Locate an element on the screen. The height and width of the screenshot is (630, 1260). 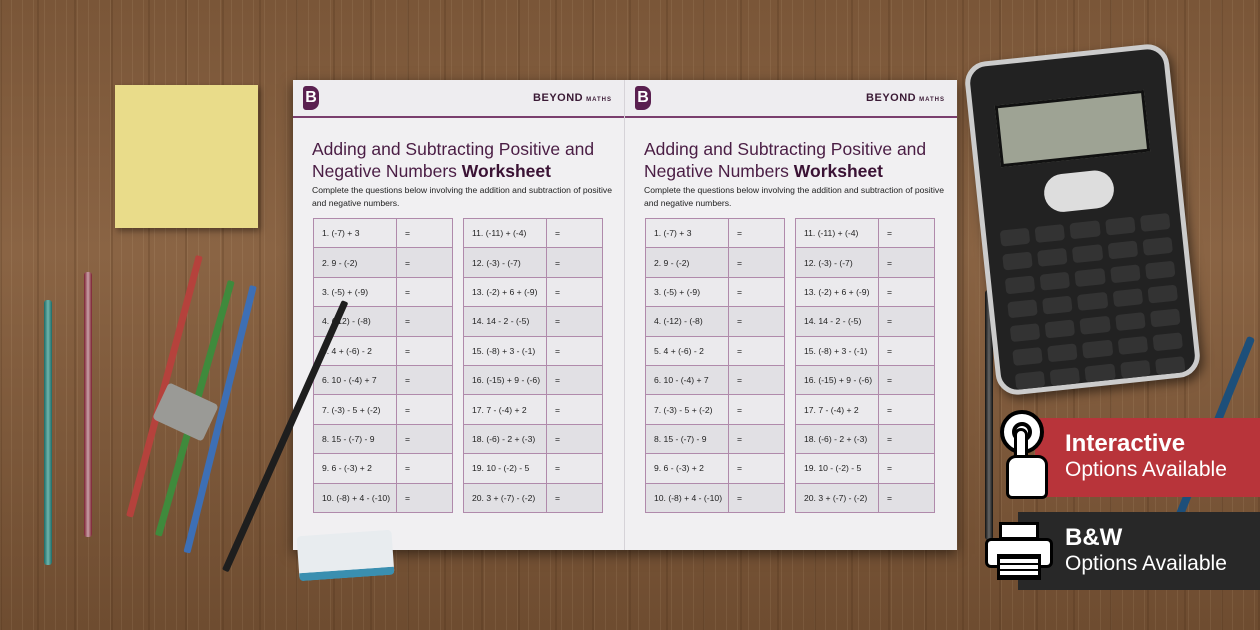
question-text: 19. 10 - (-2) - 5 is located at coordinates (837, 468).